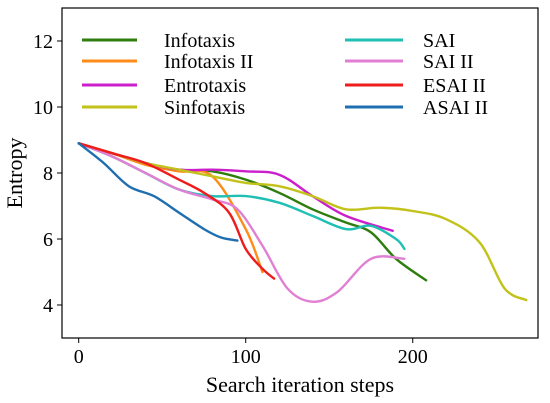  I want to click on legend-label: ASAI II, so click(455, 108).